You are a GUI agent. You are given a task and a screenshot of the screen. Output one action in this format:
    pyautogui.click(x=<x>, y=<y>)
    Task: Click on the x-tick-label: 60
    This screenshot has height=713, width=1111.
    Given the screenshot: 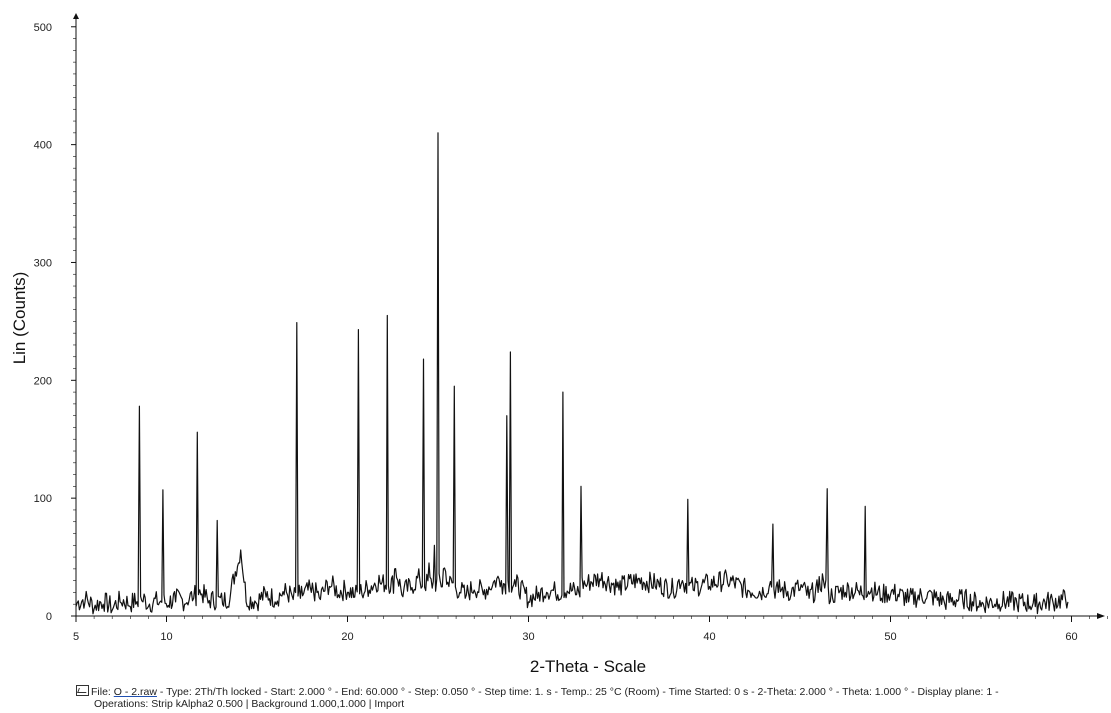 What is the action you would take?
    pyautogui.click(x=1071, y=637)
    